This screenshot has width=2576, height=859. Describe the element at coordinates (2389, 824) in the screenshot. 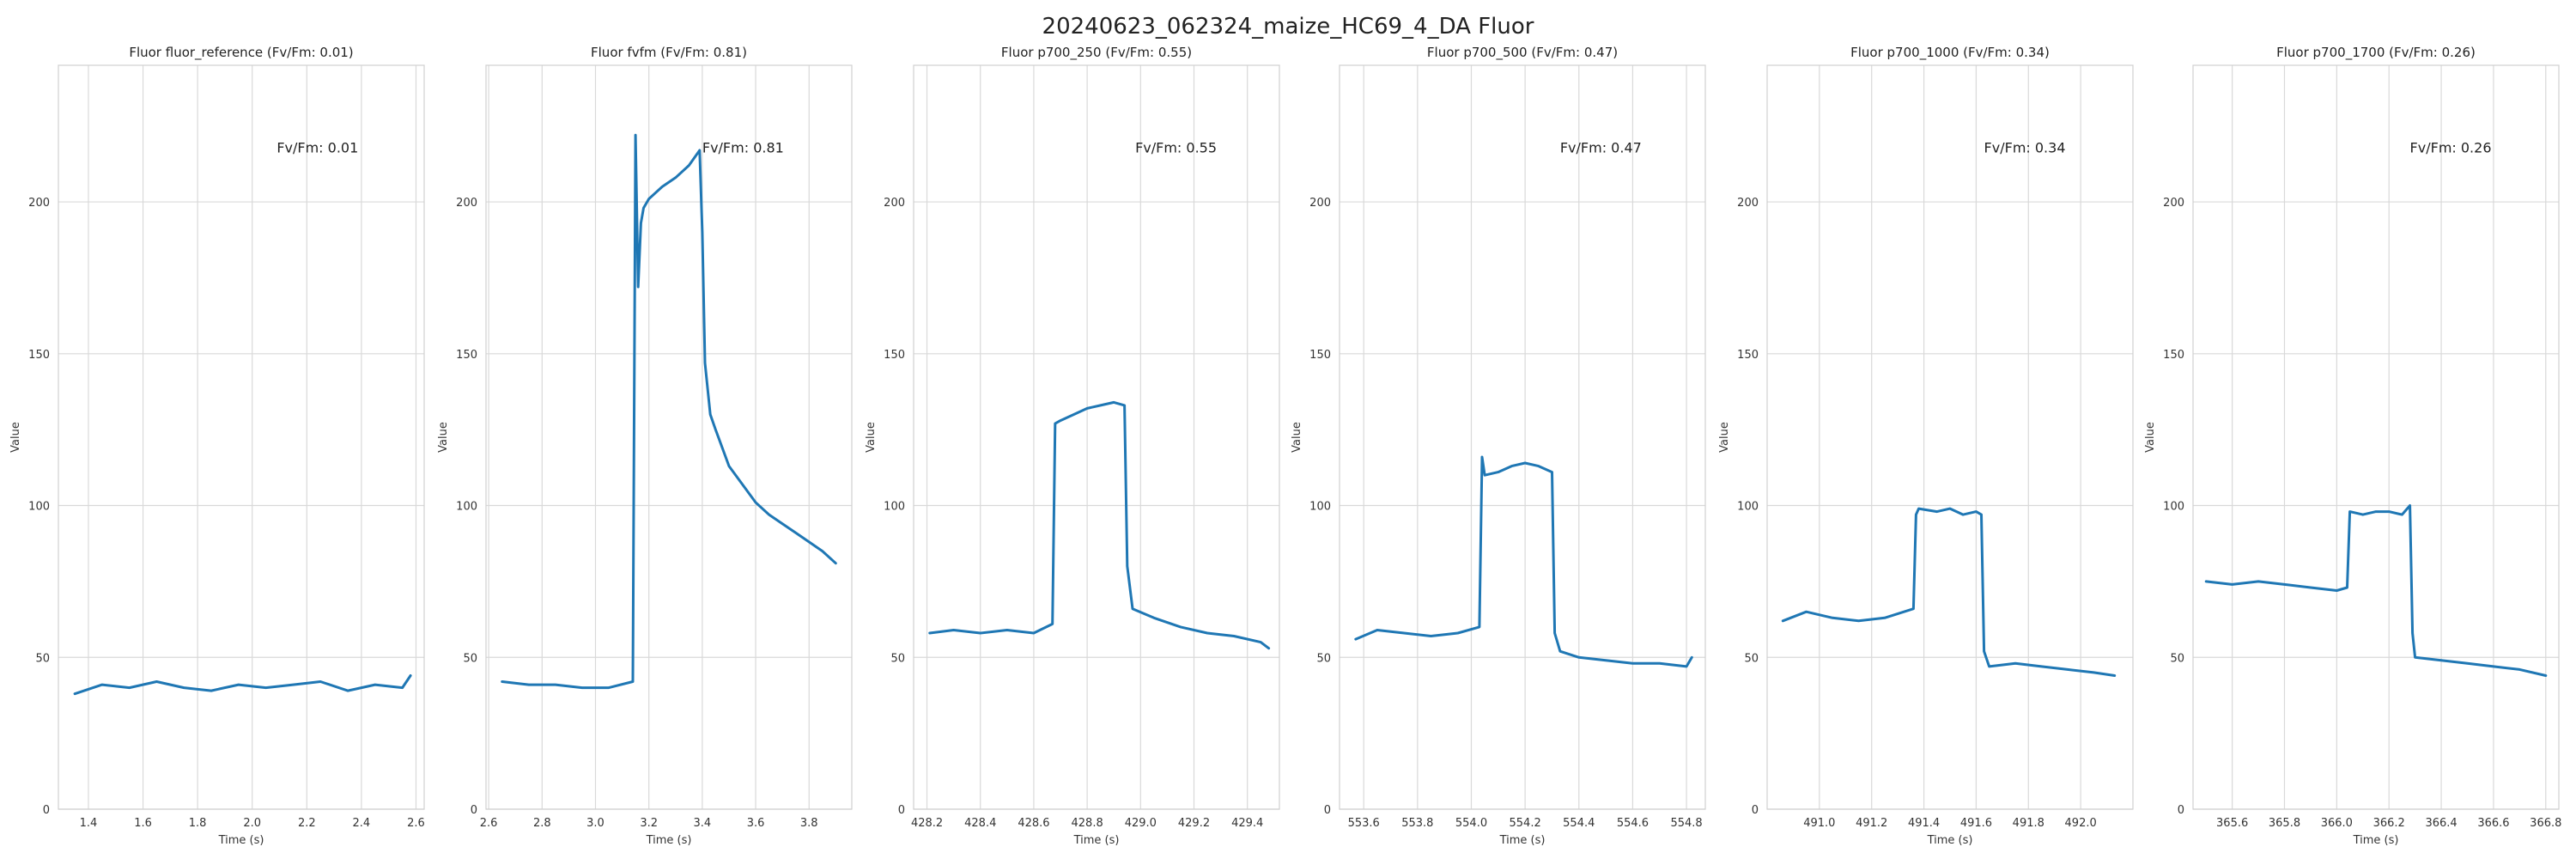

I see `x-tick-label: 366.2` at that location.